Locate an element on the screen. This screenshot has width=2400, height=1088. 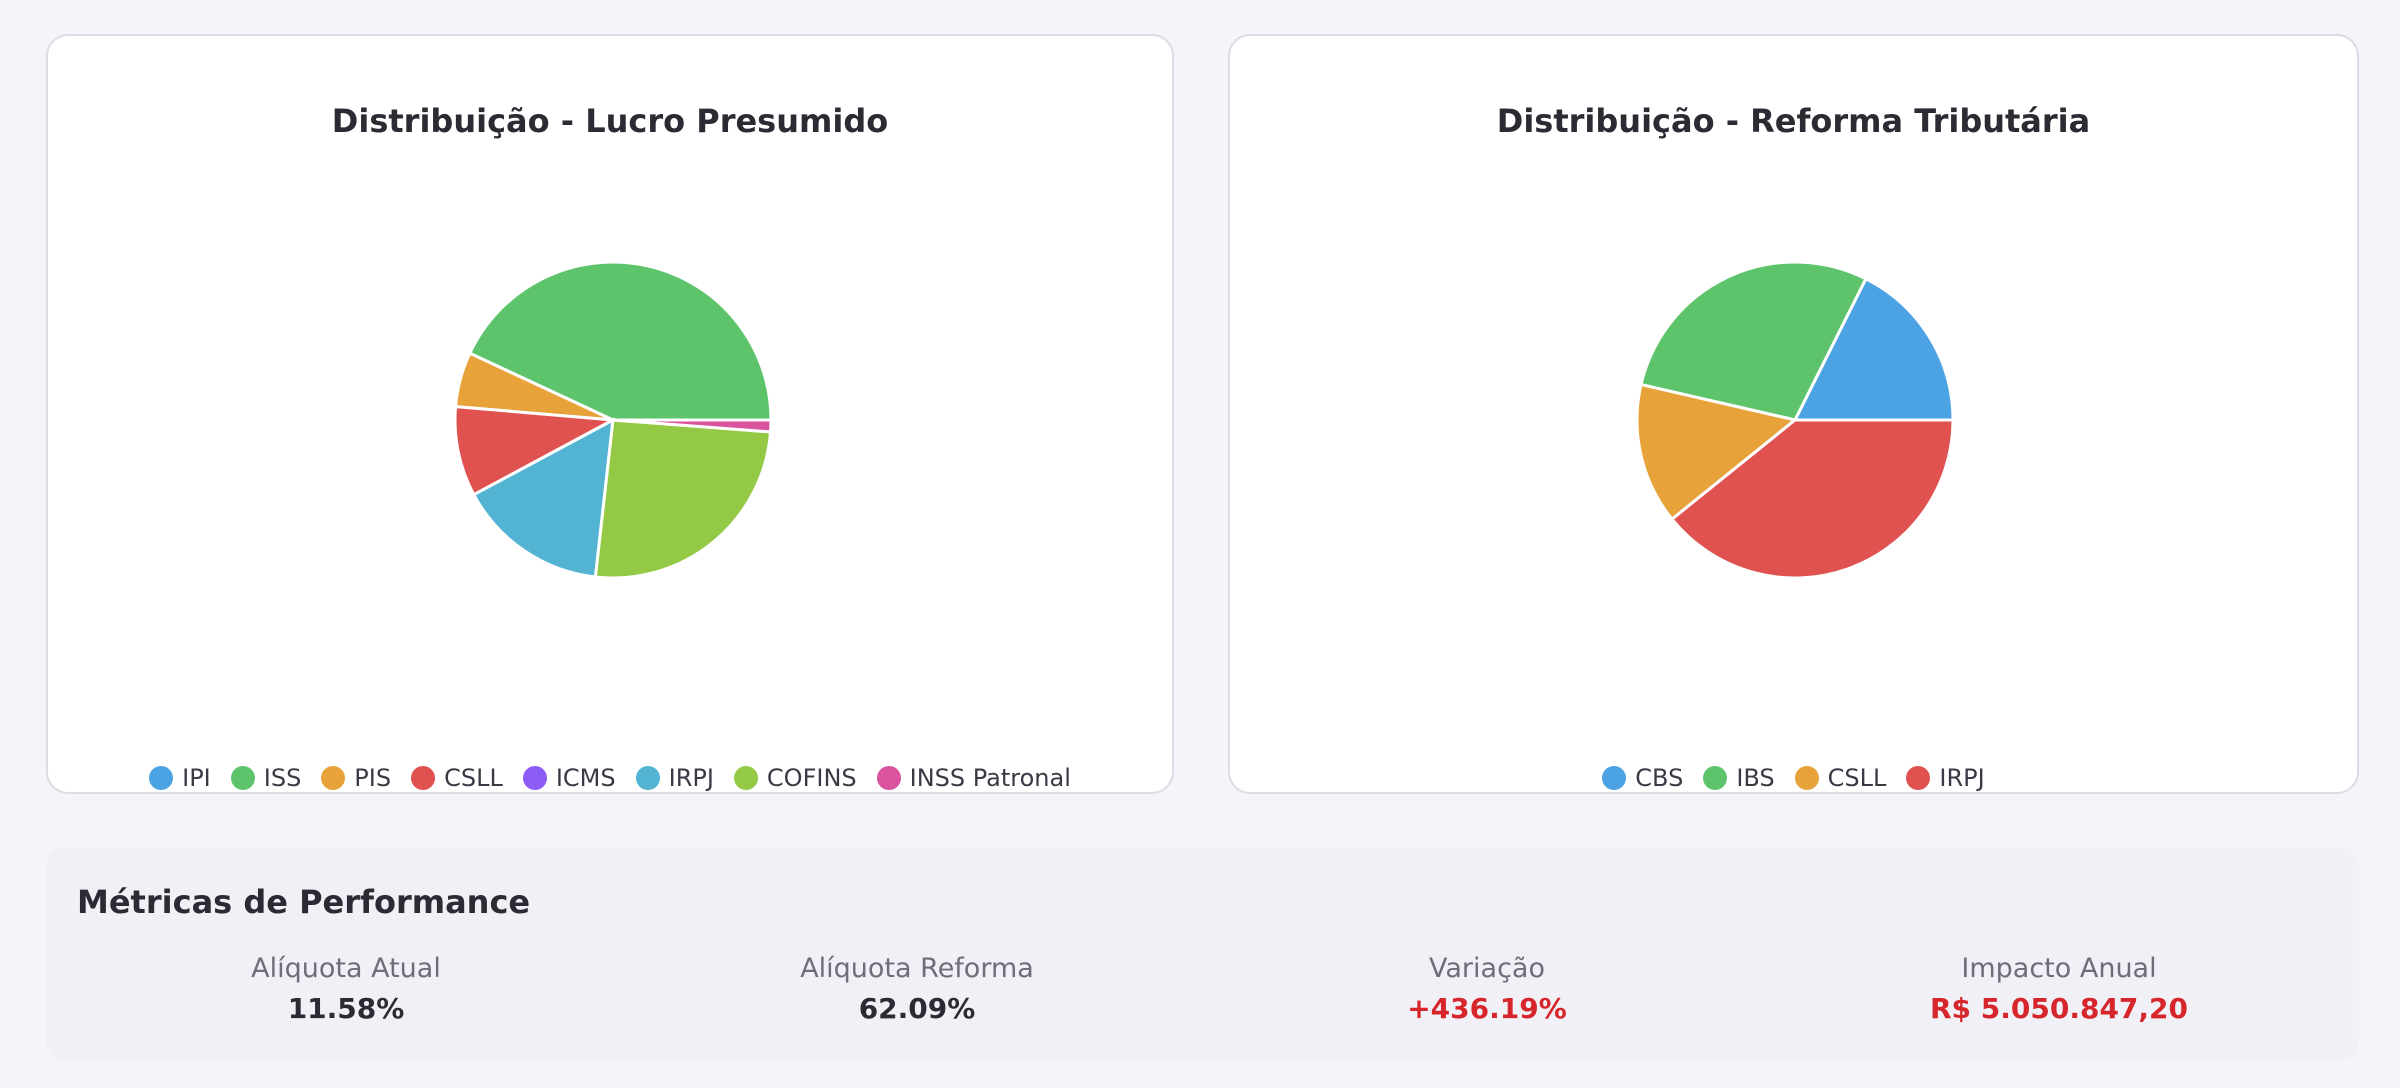
metrics-title: Métricas de Performance is located at coordinates (304, 902).